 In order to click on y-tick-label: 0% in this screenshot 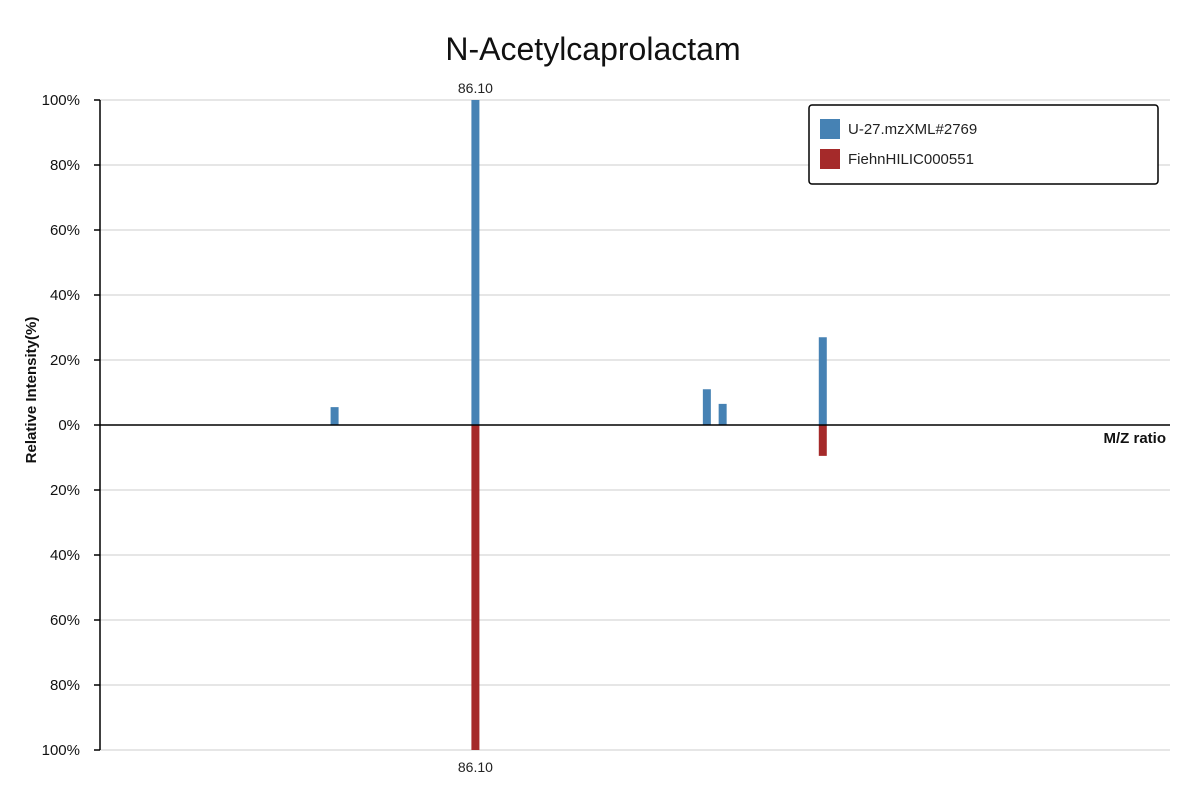, I will do `click(69, 425)`.